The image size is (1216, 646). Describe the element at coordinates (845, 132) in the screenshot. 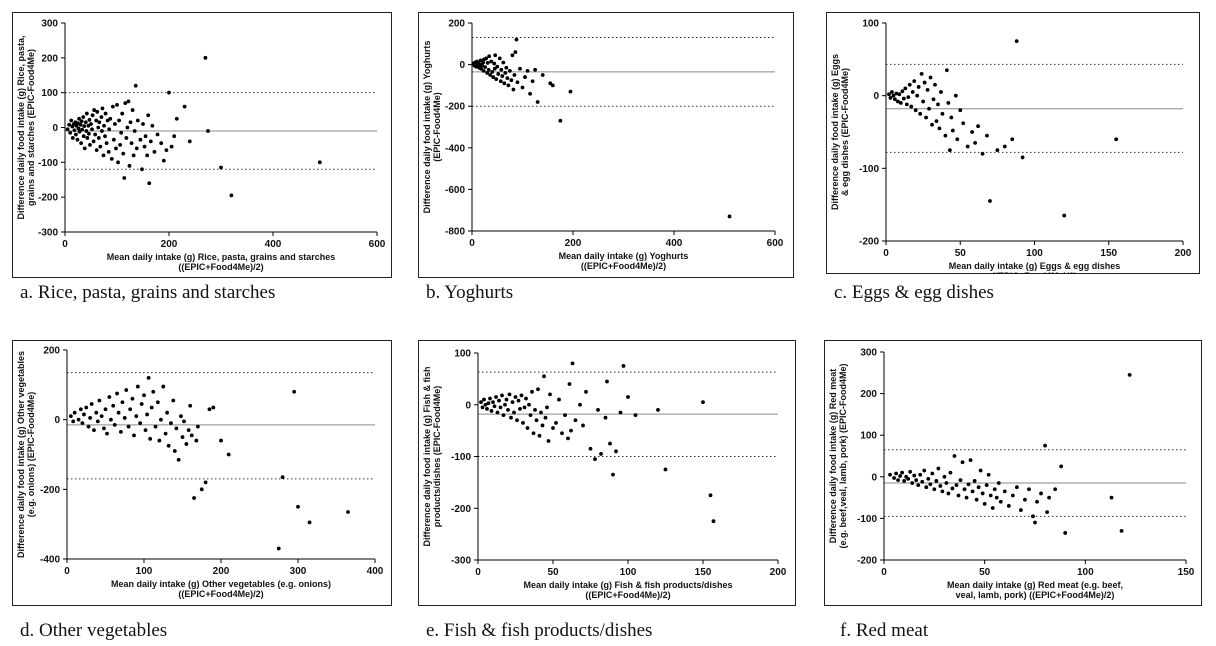

I see `y-axis-title: & egg dishes (EPIC-Food4Me)` at that location.